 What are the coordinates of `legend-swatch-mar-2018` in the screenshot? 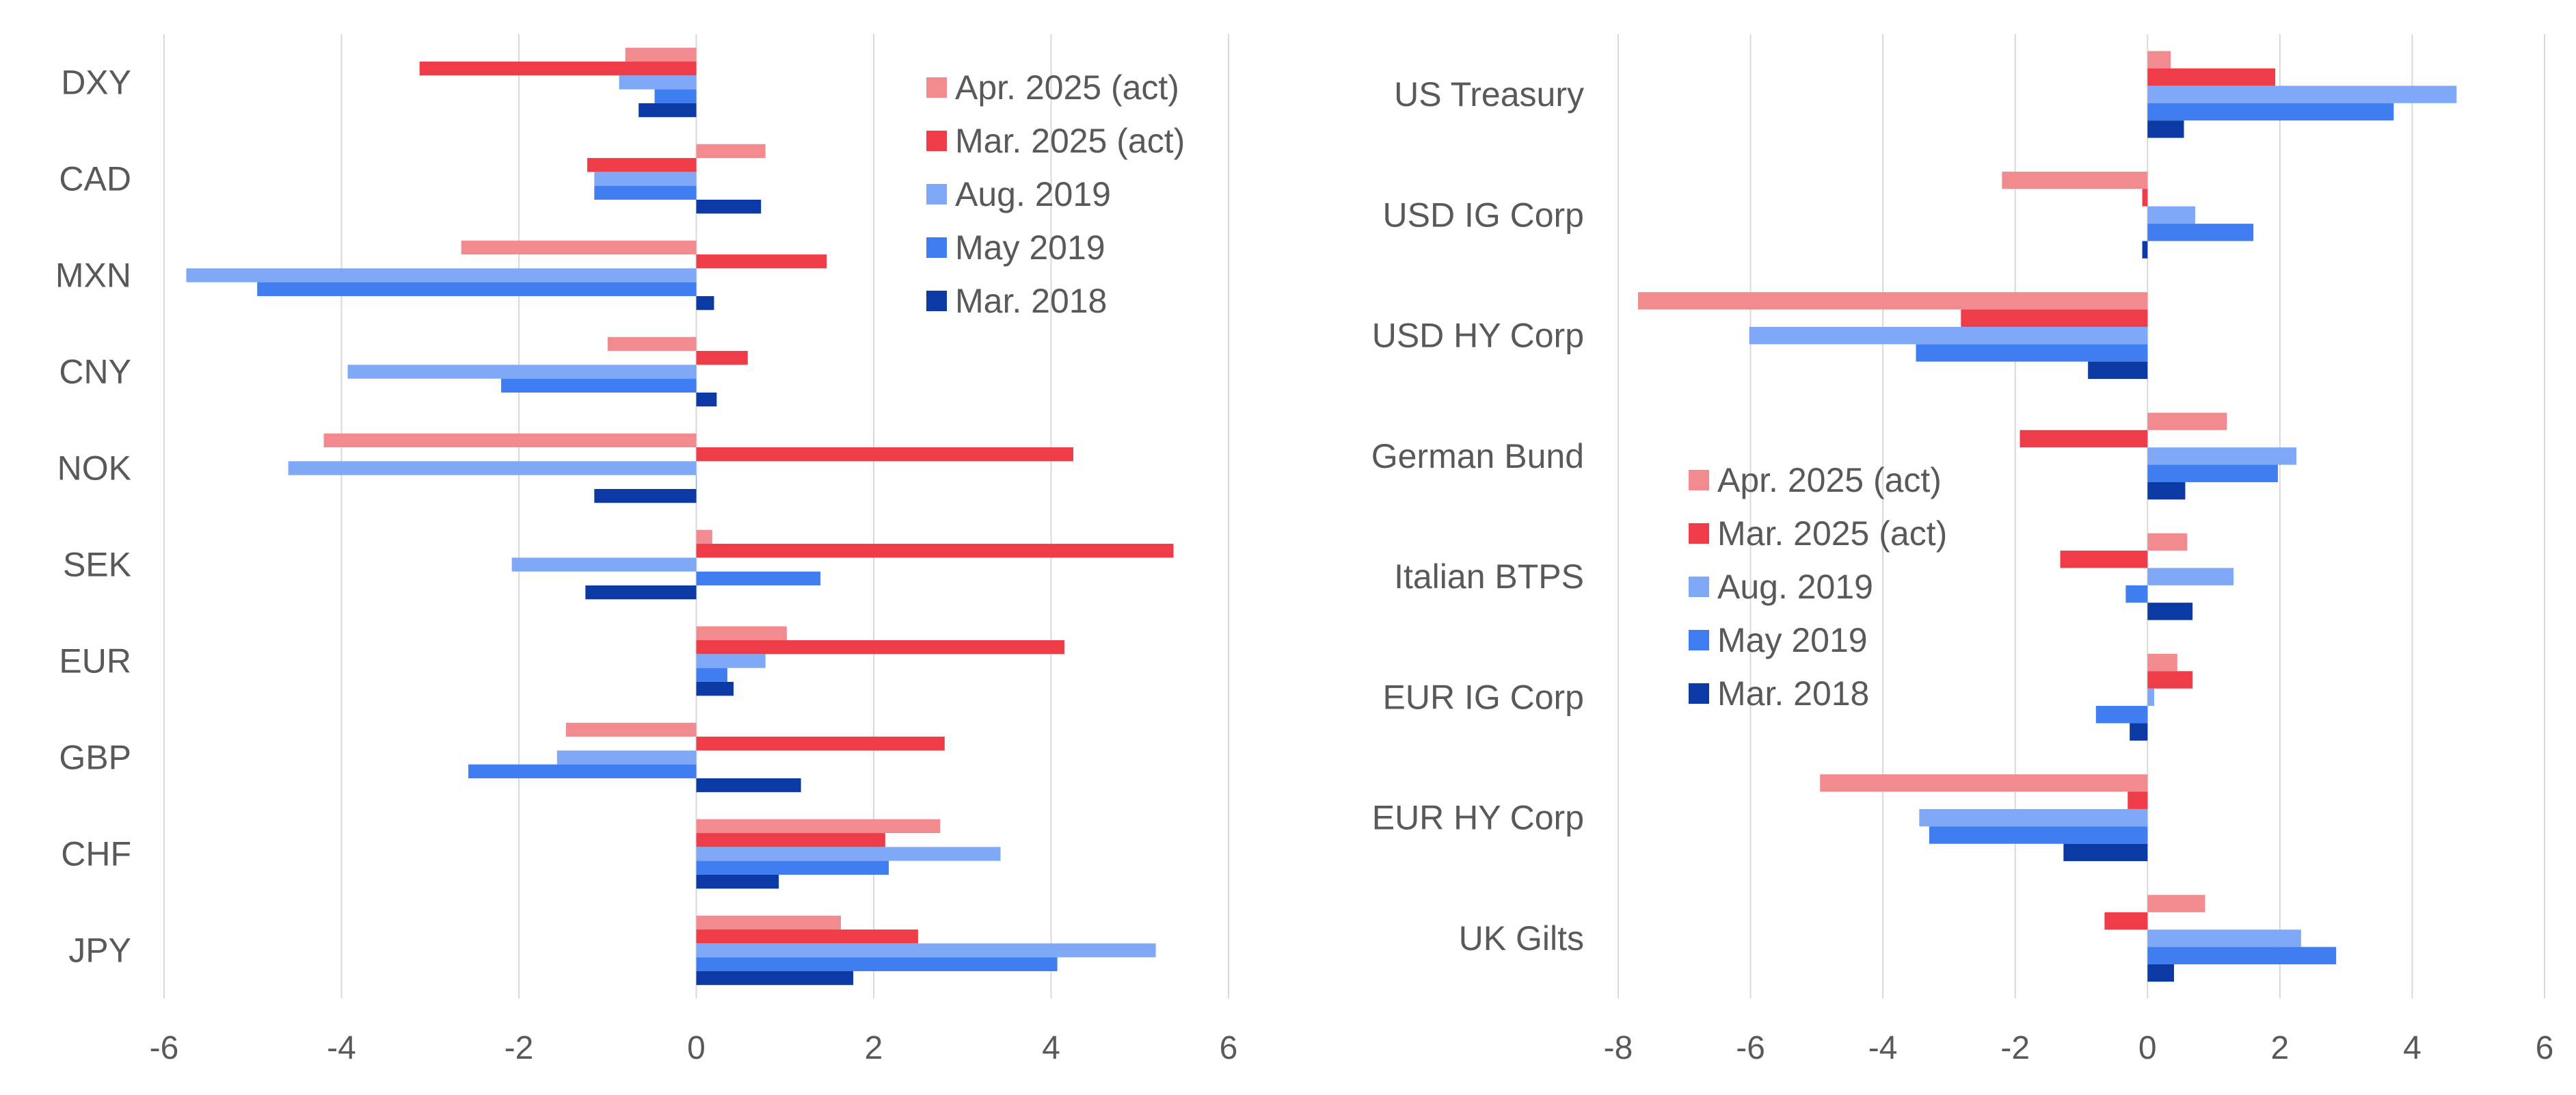 It's located at (936, 301).